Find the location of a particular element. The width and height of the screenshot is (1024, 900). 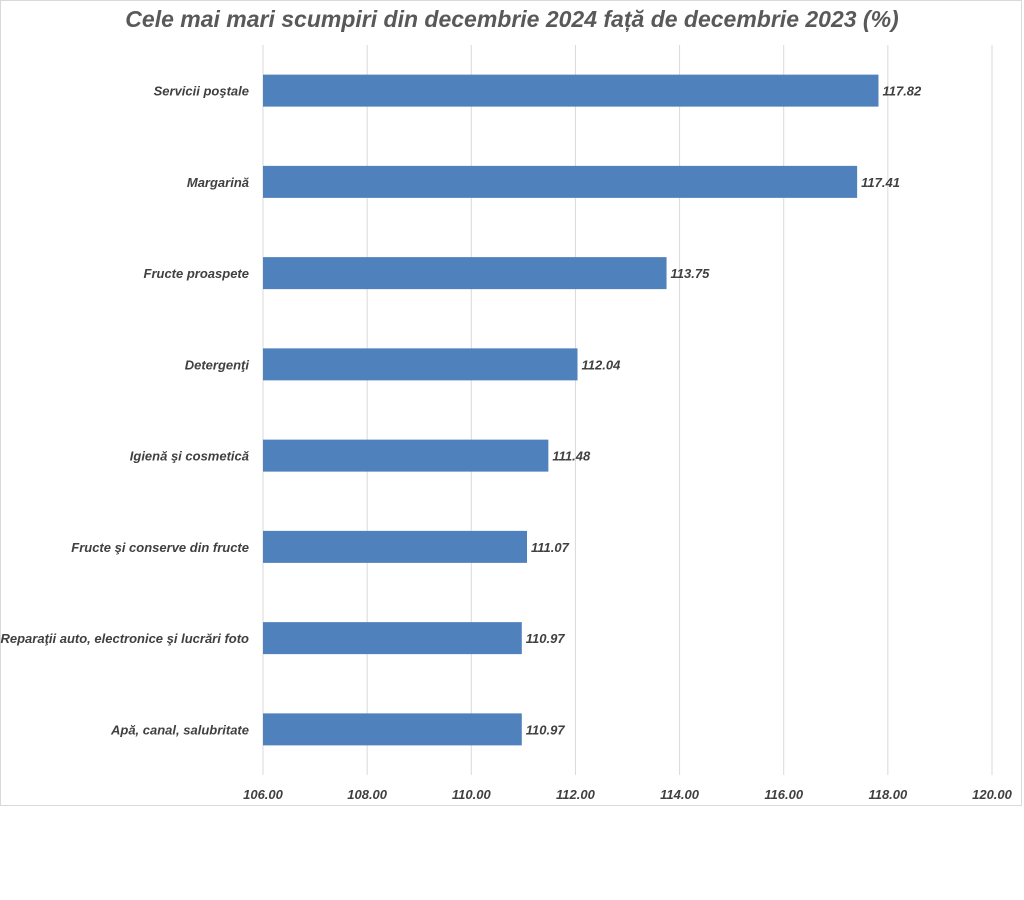

category-label: Servicii poştale is located at coordinates (201, 91).